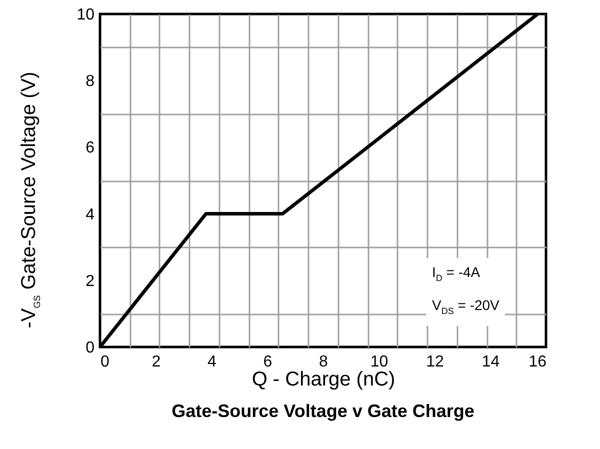 The width and height of the screenshot is (600, 449). Describe the element at coordinates (379, 362) in the screenshot. I see `x-tick-label: 10` at that location.